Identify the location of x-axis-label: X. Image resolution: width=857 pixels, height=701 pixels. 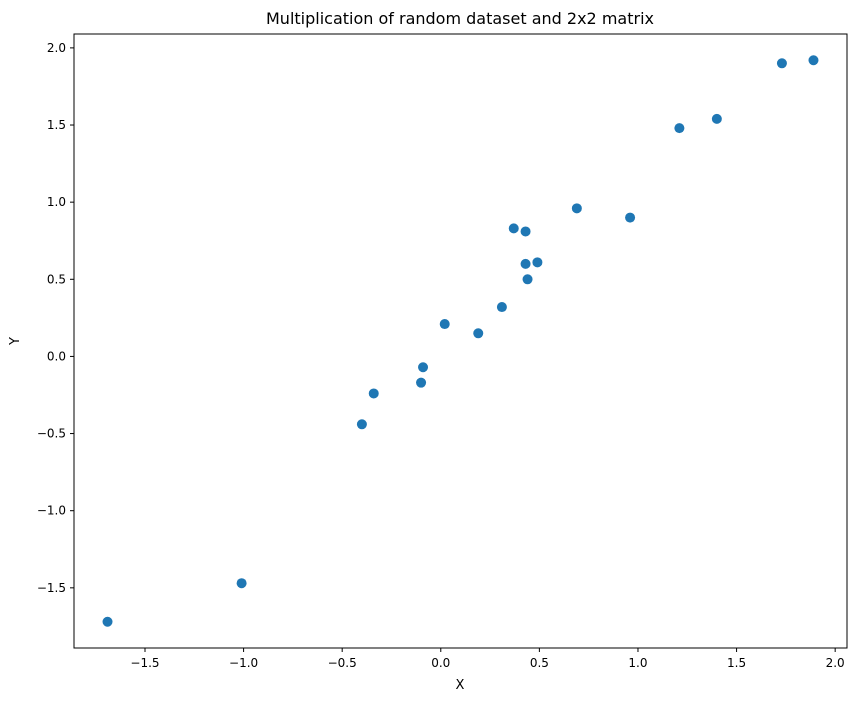
(460, 685).